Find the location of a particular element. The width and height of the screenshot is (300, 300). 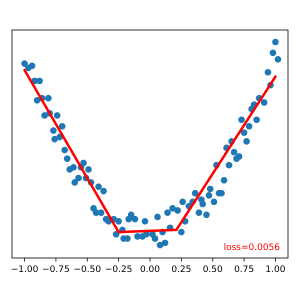

x-tick-label: 1.00 is located at coordinates (275, 270).